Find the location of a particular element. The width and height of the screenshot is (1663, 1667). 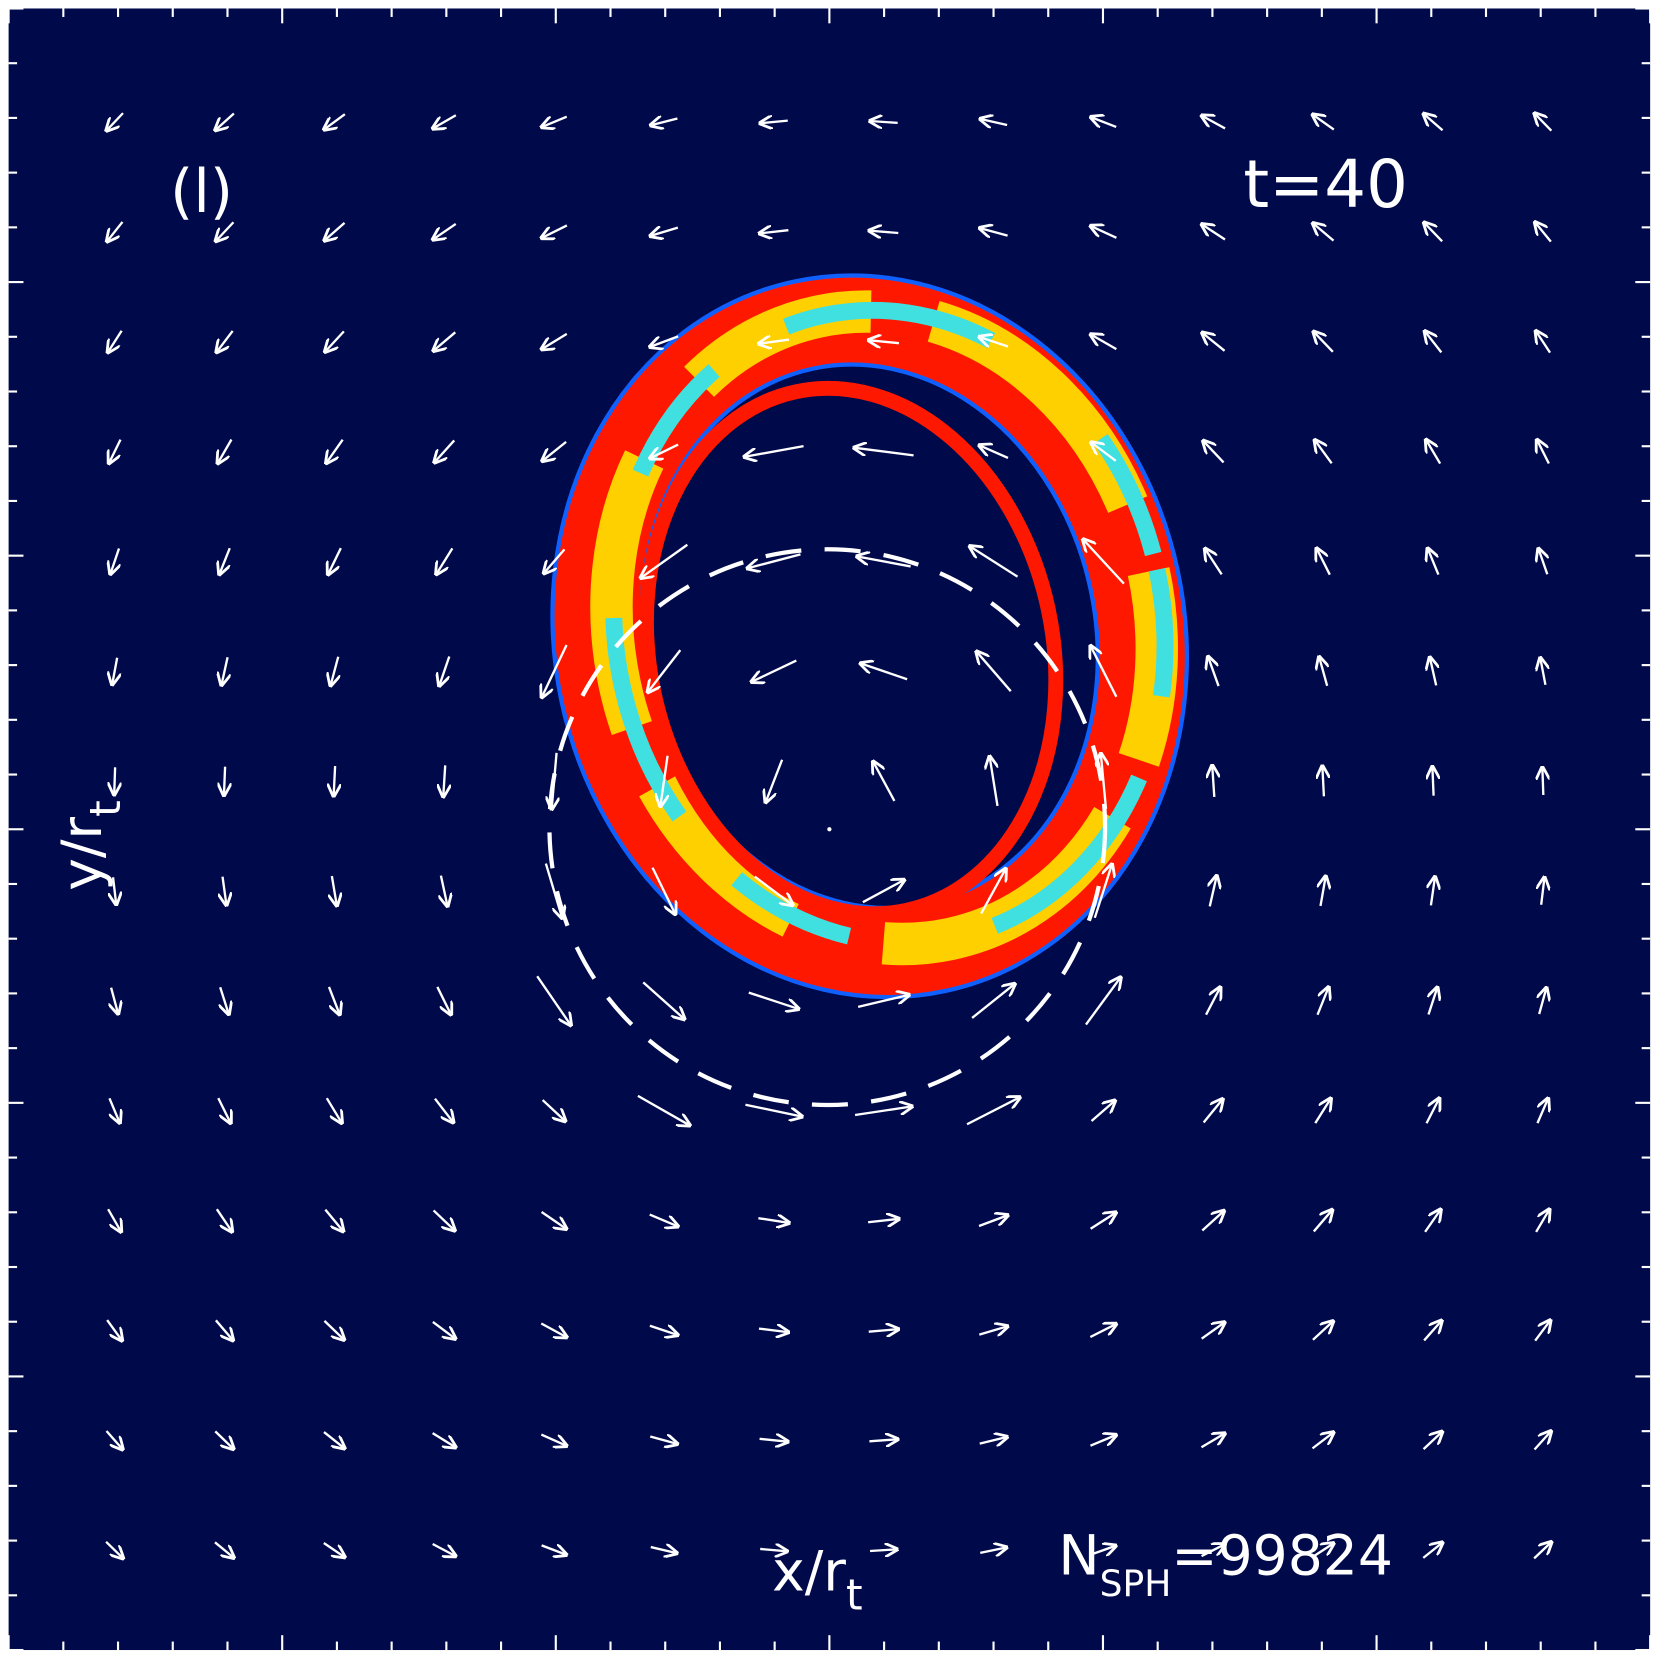

ring-core is located at coordinates (889, 626).